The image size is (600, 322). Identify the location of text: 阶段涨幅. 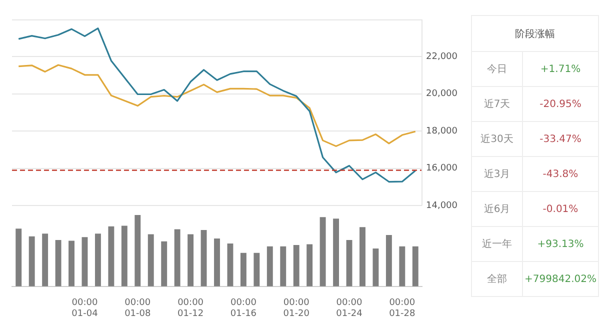
(535, 35).